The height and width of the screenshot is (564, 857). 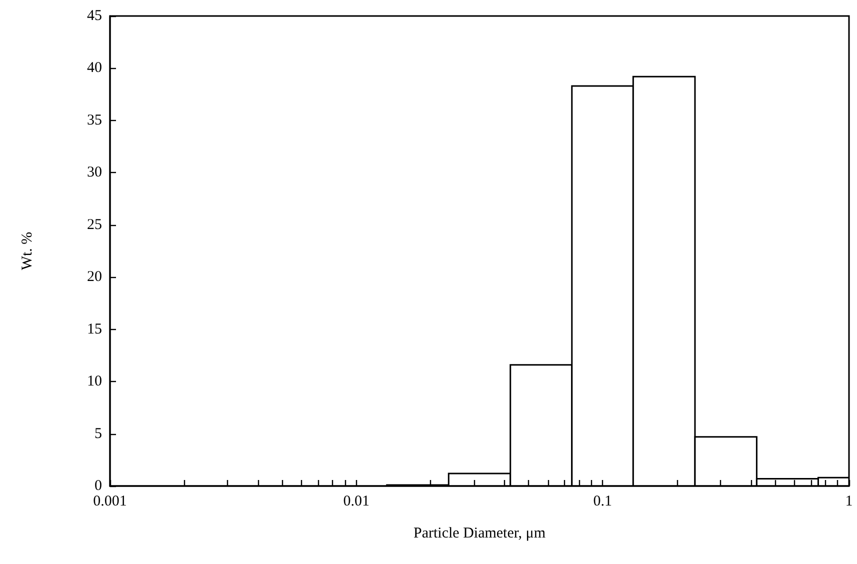 What do you see at coordinates (94, 329) in the screenshot?
I see `y-tick-label: 15` at bounding box center [94, 329].